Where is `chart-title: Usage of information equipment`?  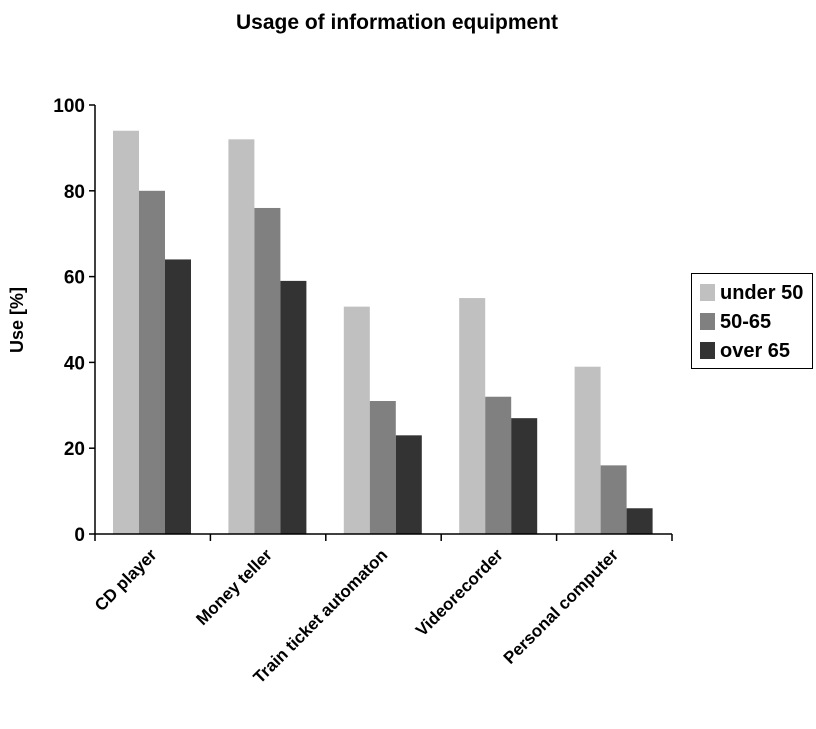
chart-title: Usage of information equipment is located at coordinates (397, 22).